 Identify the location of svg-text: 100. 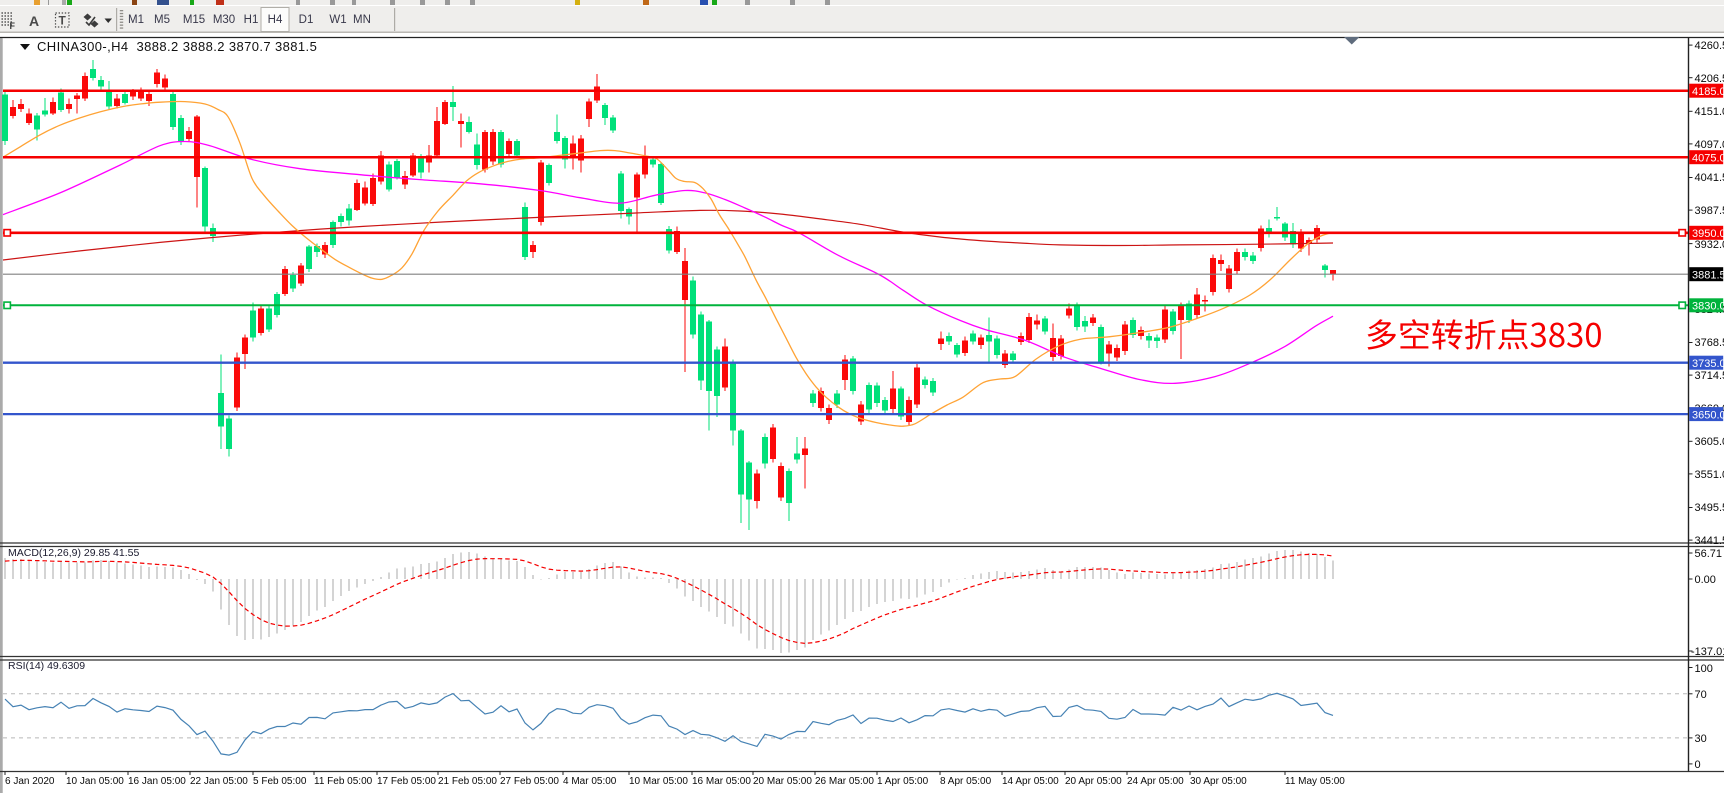
(1704, 669).